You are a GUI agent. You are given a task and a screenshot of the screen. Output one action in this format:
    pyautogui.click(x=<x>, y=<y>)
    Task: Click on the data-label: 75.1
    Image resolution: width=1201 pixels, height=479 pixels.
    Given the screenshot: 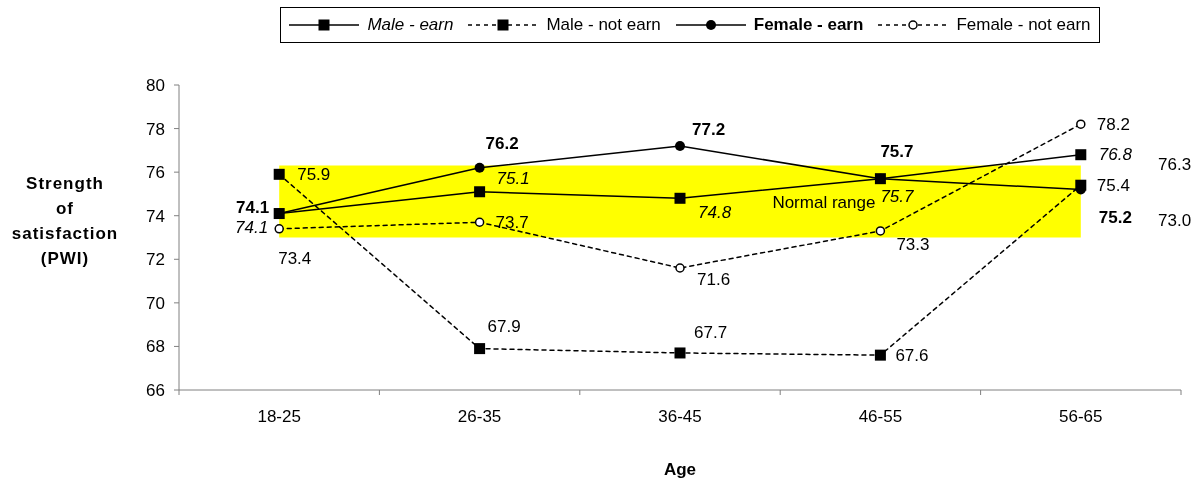 What is the action you would take?
    pyautogui.click(x=513, y=179)
    